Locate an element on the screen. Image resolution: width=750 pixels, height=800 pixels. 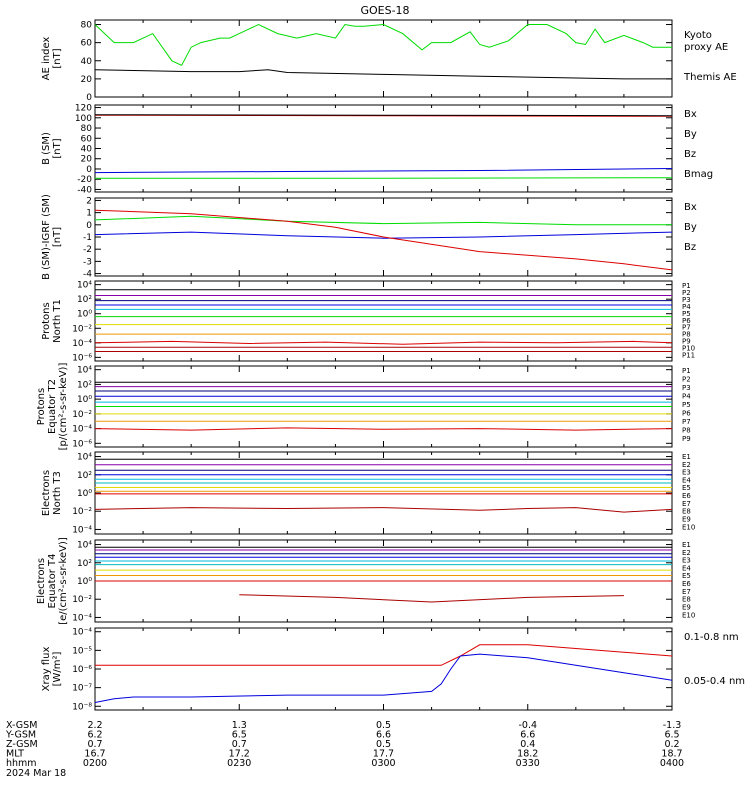
legend-label: Bz is located at coordinates (690, 154).